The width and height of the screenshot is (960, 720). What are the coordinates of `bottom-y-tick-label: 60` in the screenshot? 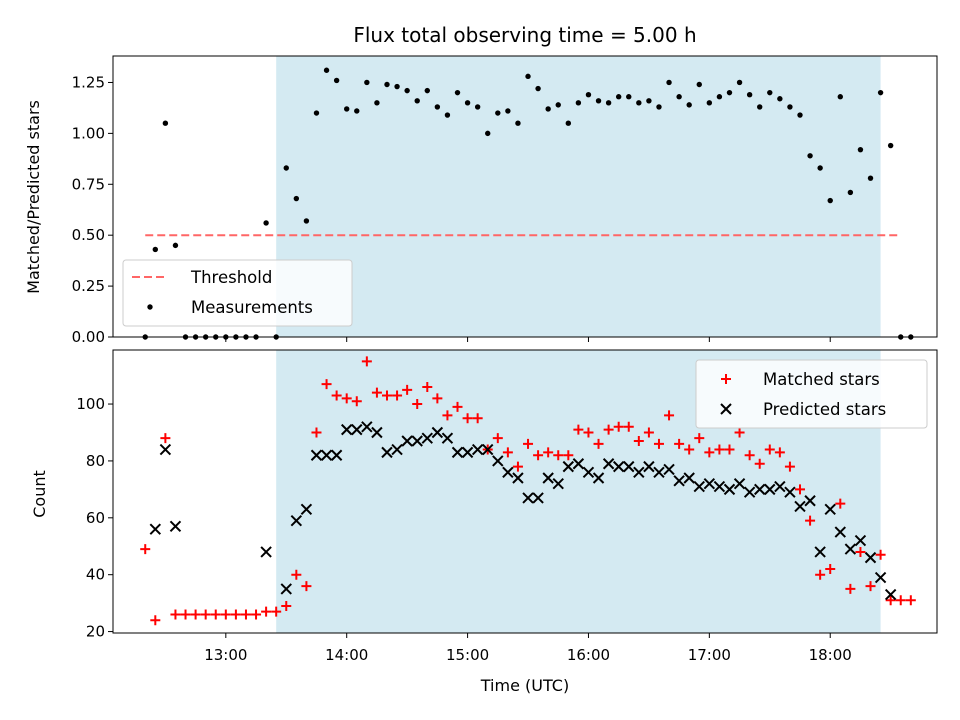 It's located at (95, 518).